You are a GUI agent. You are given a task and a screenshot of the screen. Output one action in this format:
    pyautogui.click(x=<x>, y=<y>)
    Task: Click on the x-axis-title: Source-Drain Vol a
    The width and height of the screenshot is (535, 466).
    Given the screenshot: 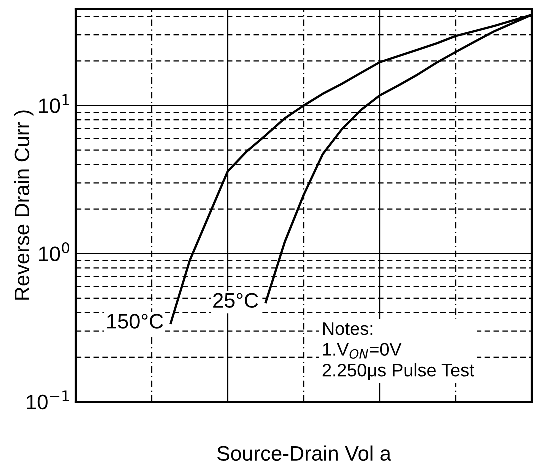 What is the action you would take?
    pyautogui.click(x=305, y=454)
    